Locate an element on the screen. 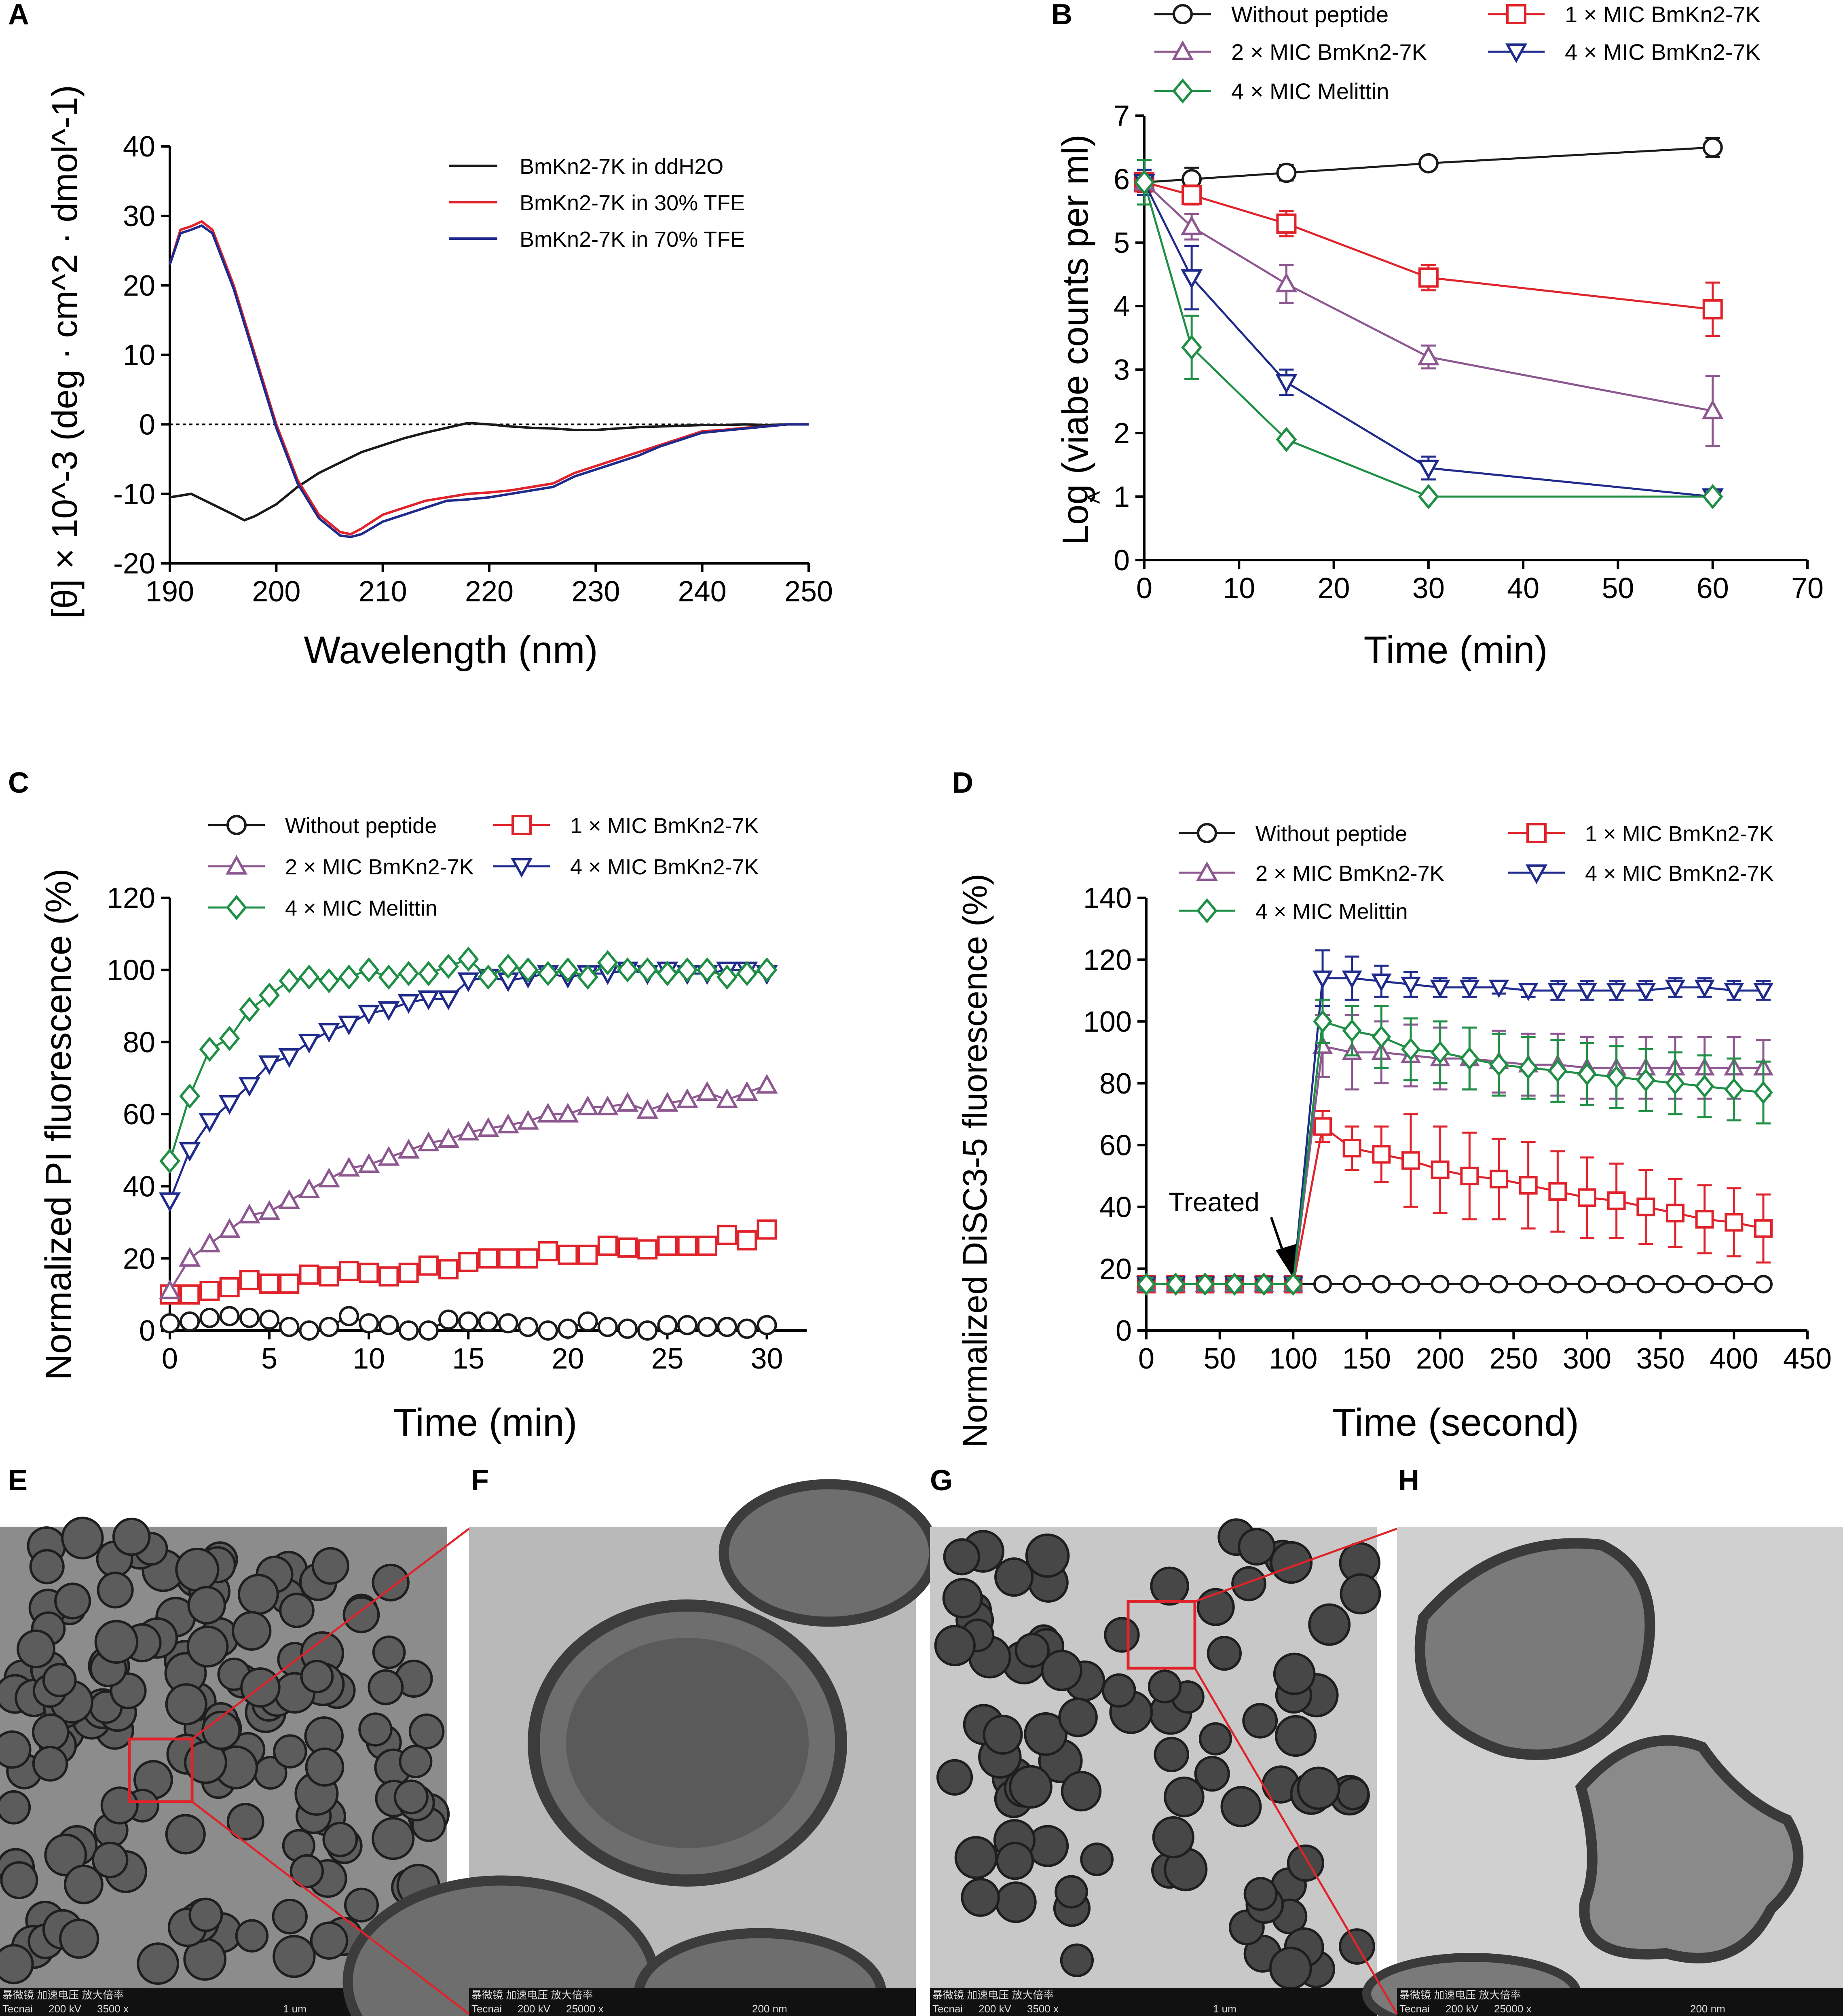 Image resolution: width=1843 pixels, height=2016 pixels. x-tick-label: 350 is located at coordinates (1661, 1359).